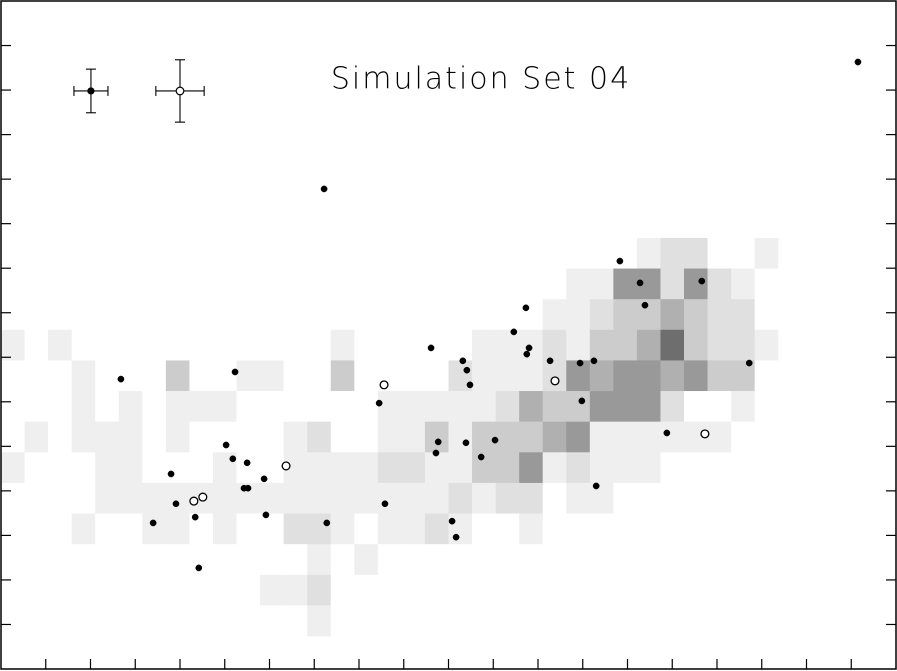 This screenshot has height=671, width=897. Describe the element at coordinates (286, 466) in the screenshot. I see `open-point` at that location.